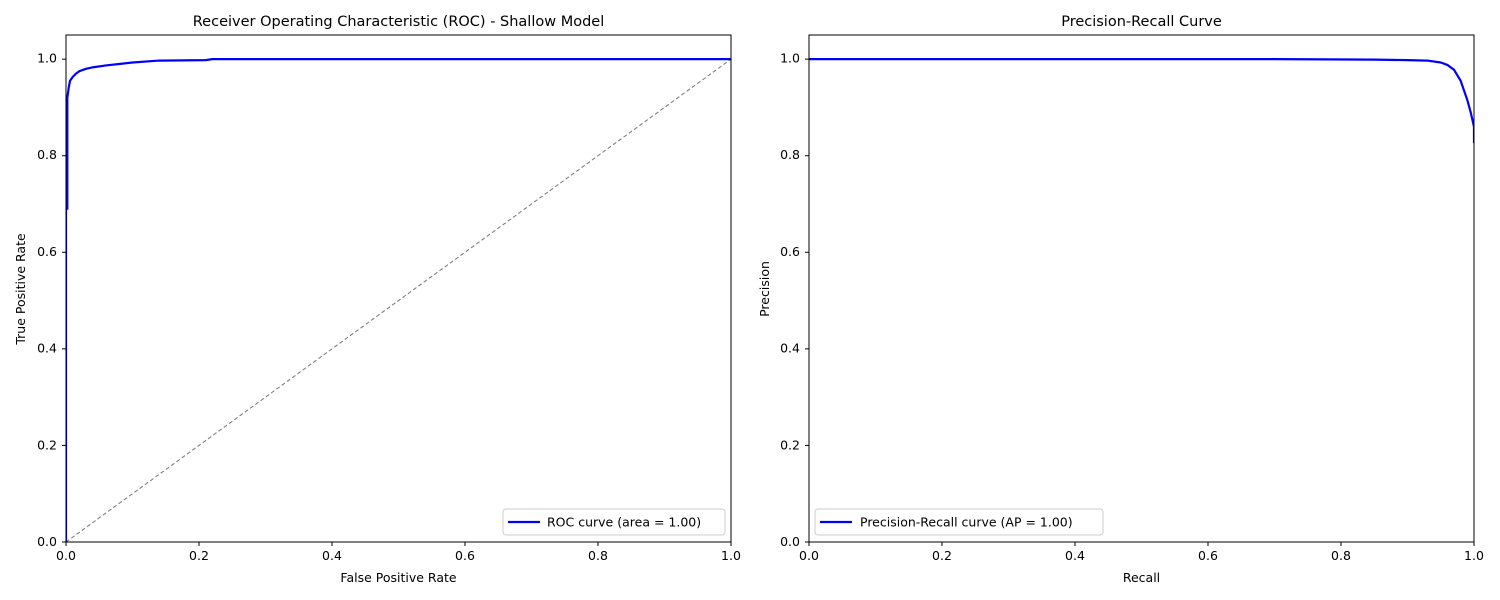 The image size is (1500, 600). I want to click on roc-legend-box, so click(614, 522).